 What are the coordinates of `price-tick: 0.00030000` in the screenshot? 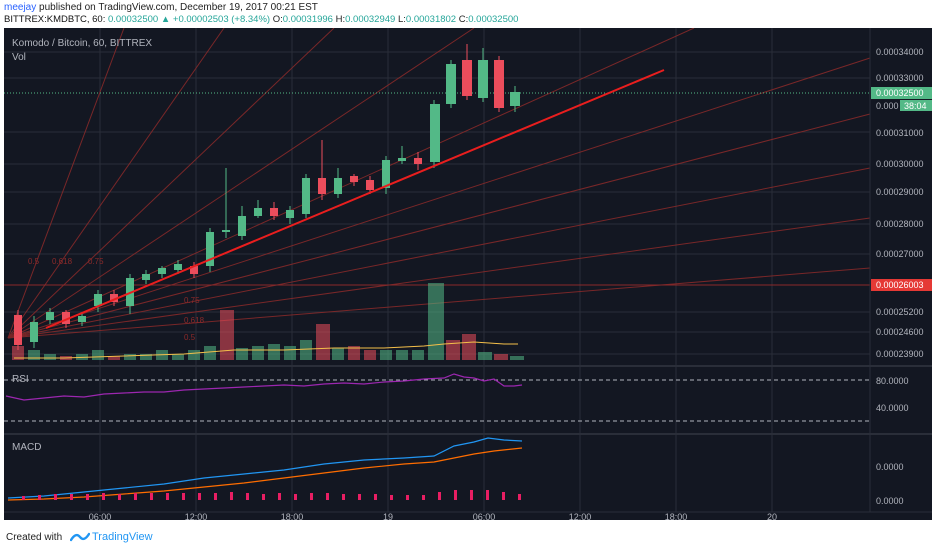 It's located at (900, 164).